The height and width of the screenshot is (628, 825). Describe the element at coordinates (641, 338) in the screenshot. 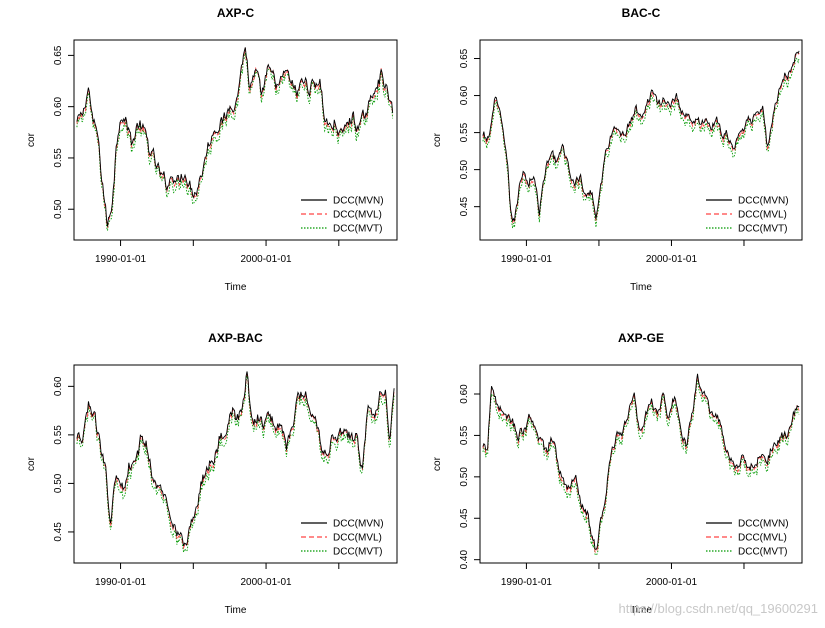

I see `chart-title: AXP-GE` at that location.